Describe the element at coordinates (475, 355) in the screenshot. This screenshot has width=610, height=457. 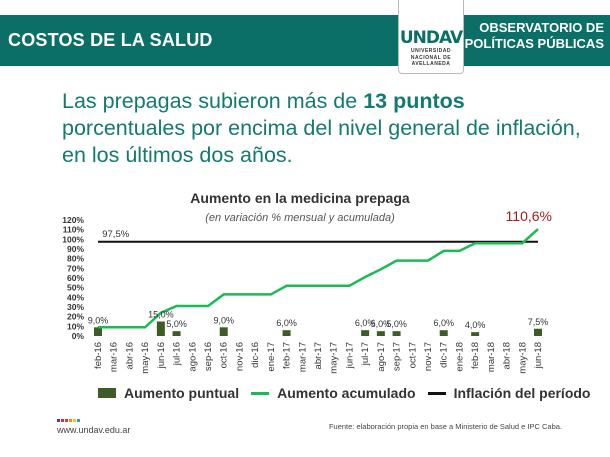
I see `x-tick-label: feb-18` at that location.